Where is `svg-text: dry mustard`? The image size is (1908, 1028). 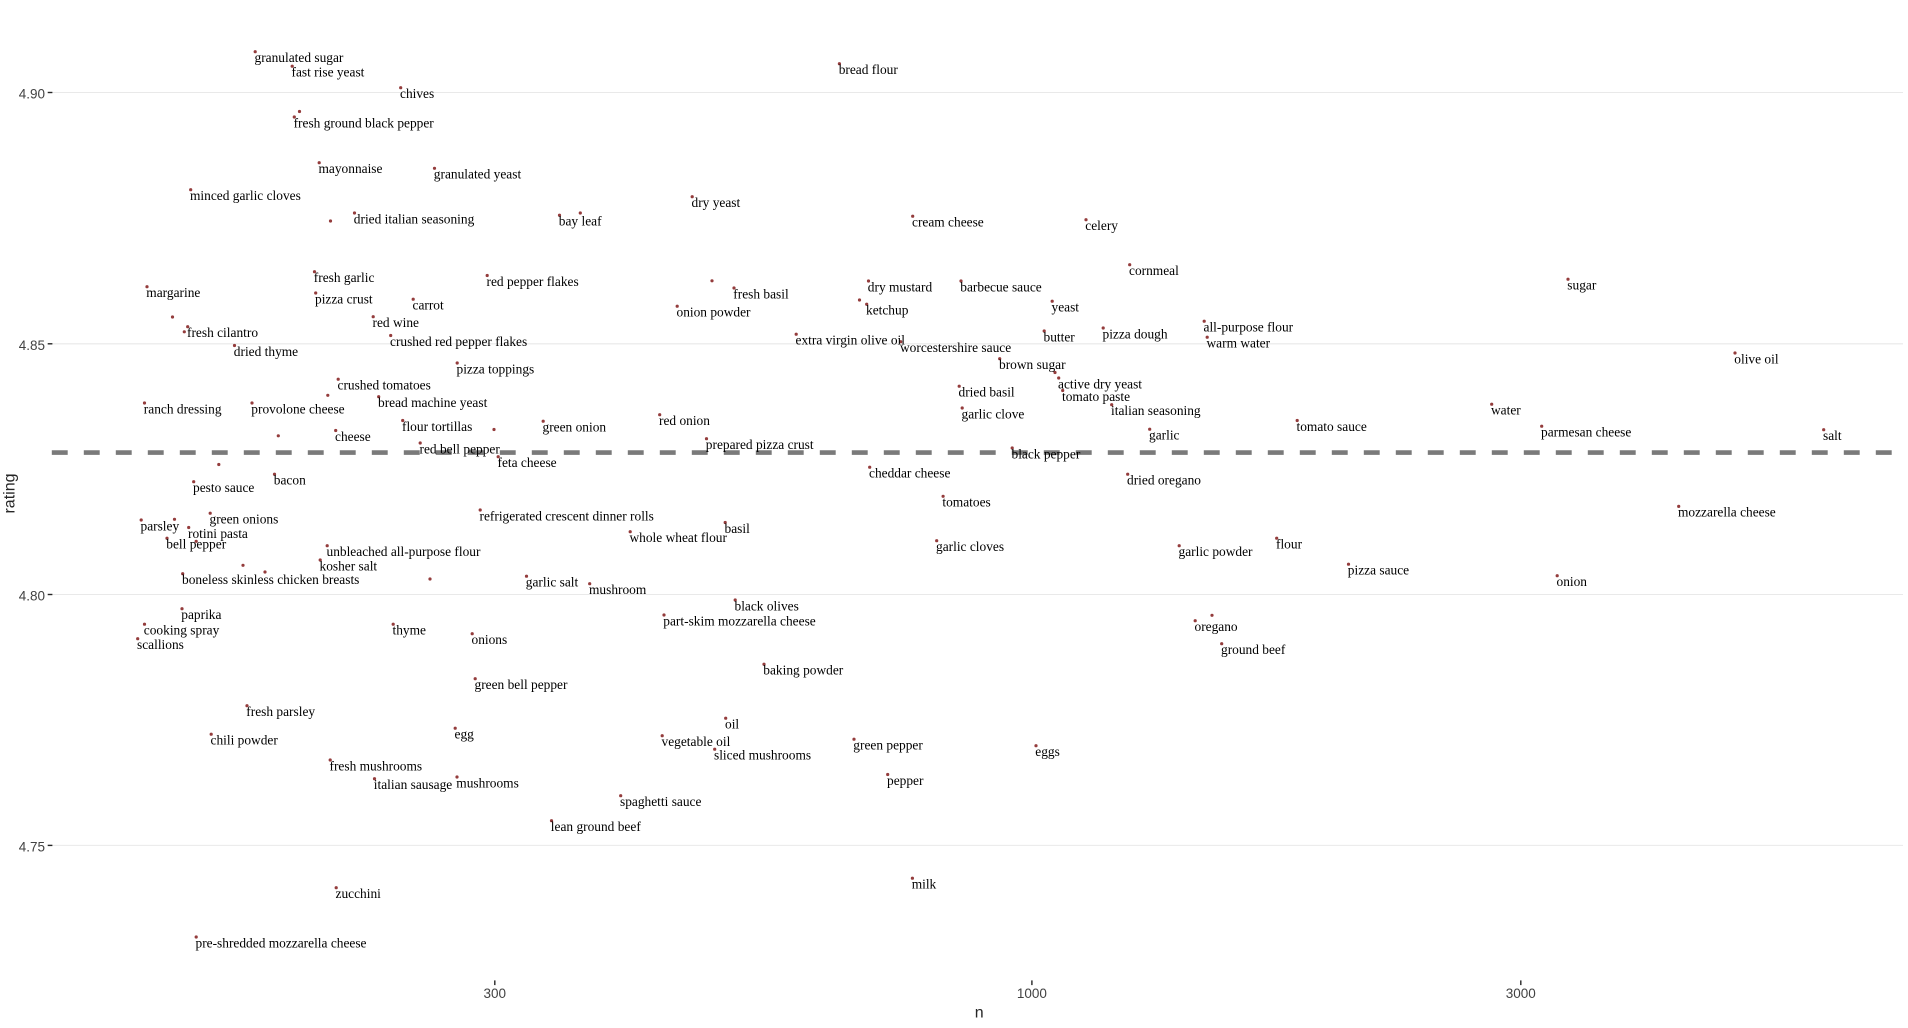 svg-text: dry mustard is located at coordinates (900, 286).